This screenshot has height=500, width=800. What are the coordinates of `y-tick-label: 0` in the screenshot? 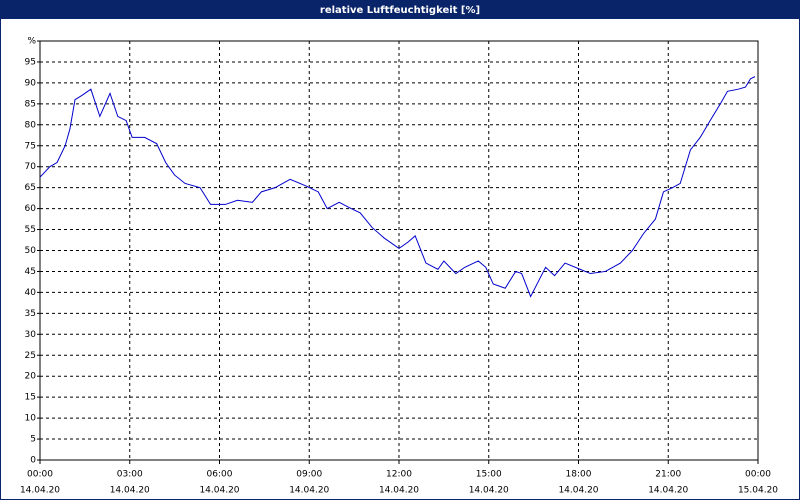 It's located at (33, 461).